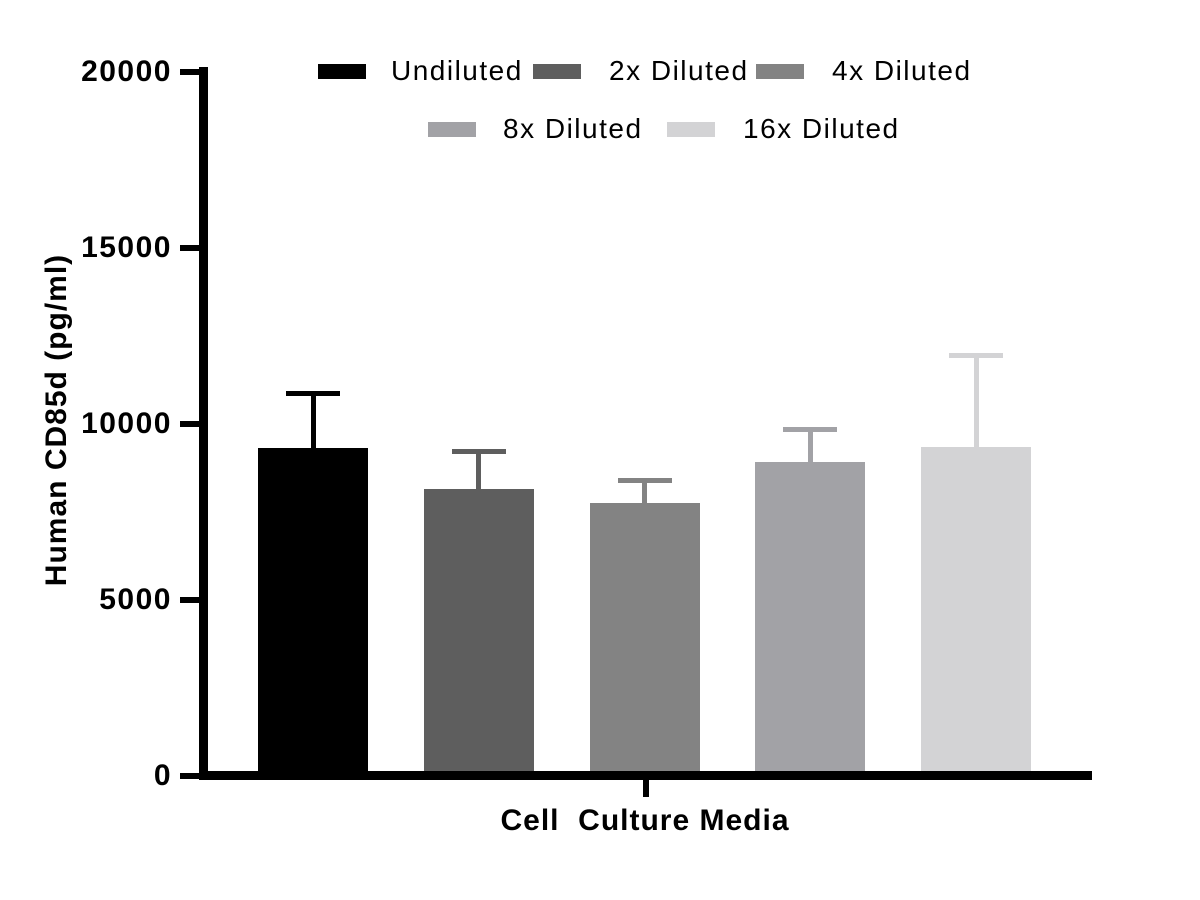  I want to click on y-tick-label-20000: 20000, so click(126, 71).